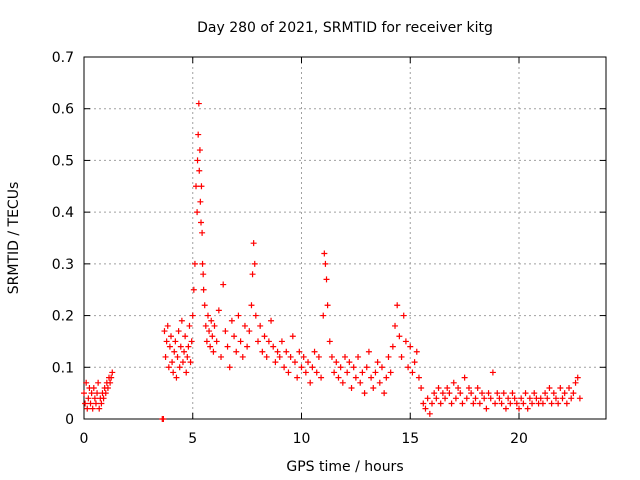 The height and width of the screenshot is (480, 640). Describe the element at coordinates (410, 439) in the screenshot. I see `x-tick-label: 15` at that location.